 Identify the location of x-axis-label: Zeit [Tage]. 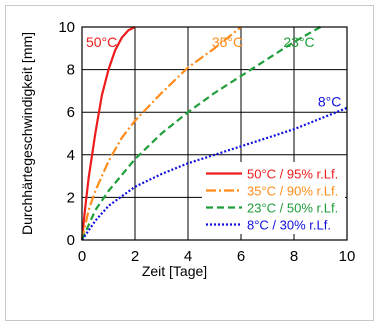
(174, 271).